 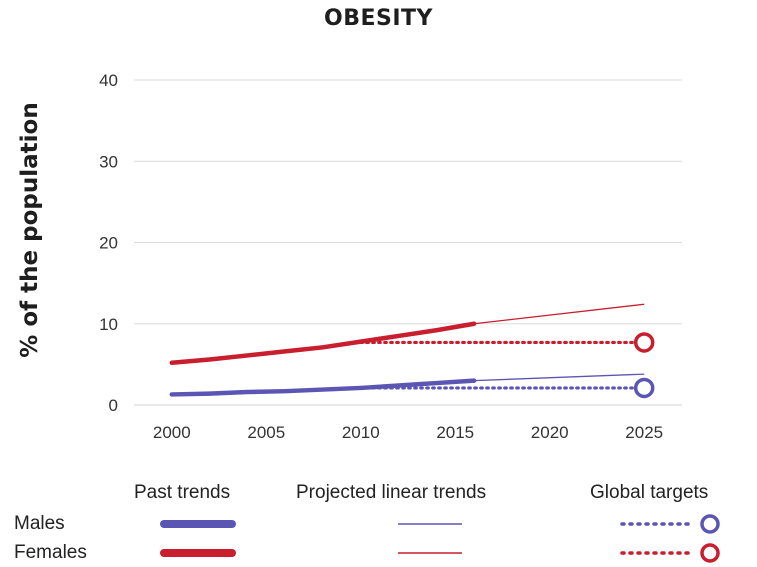 What do you see at coordinates (455, 432) in the screenshot?
I see `x-tick-label-2015: 2015` at bounding box center [455, 432].